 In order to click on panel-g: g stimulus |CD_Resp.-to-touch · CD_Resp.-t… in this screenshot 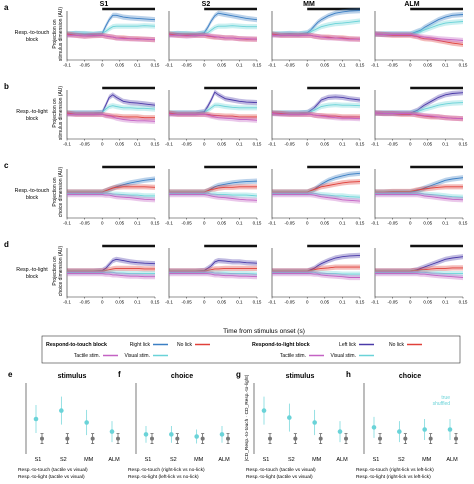, I will do `click(292, 425)`.